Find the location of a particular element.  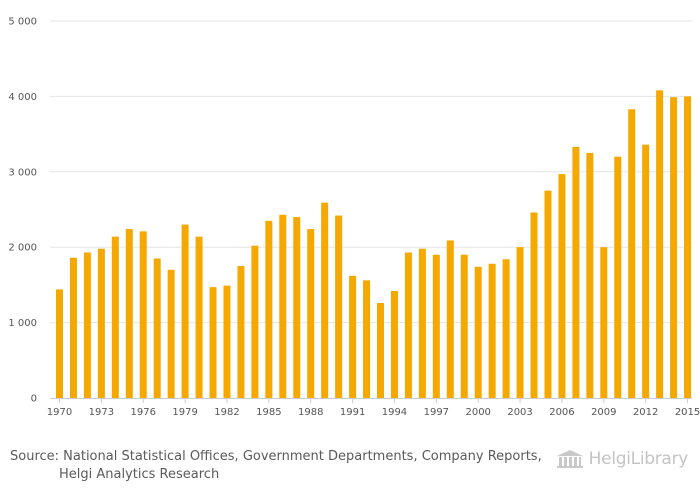

x-tick-label: 1988 is located at coordinates (310, 412).